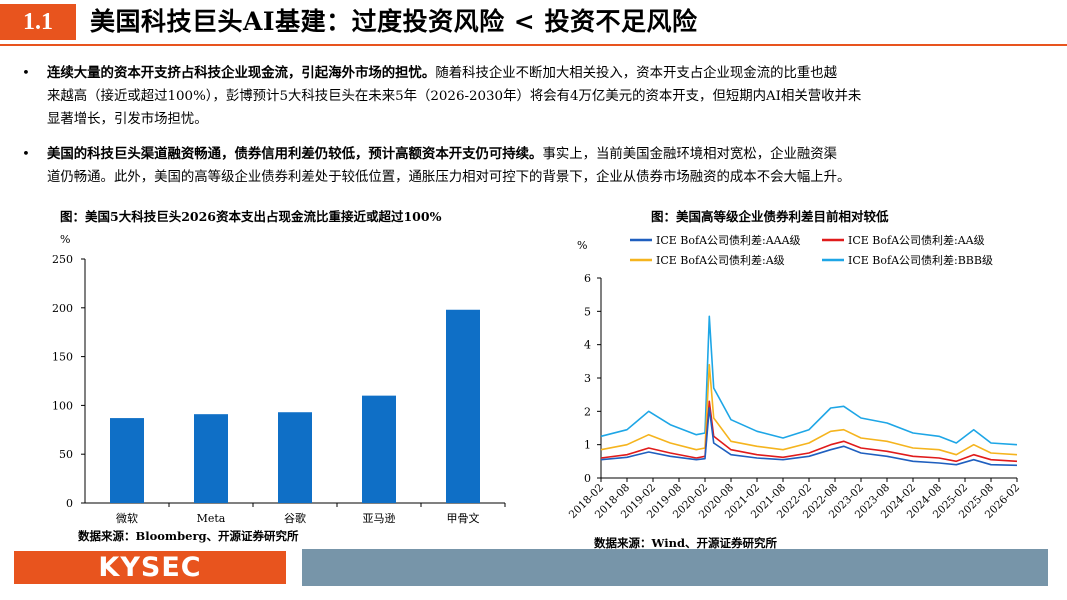  What do you see at coordinates (62, 259) in the screenshot?
I see `y-tick-label: 250` at bounding box center [62, 259].